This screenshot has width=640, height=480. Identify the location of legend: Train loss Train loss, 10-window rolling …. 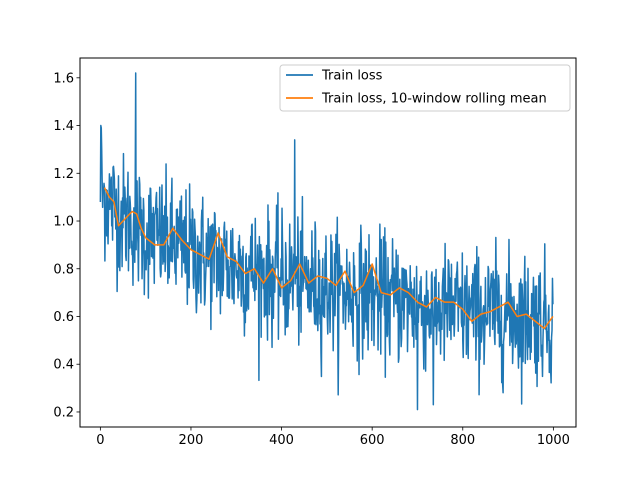
(425, 88).